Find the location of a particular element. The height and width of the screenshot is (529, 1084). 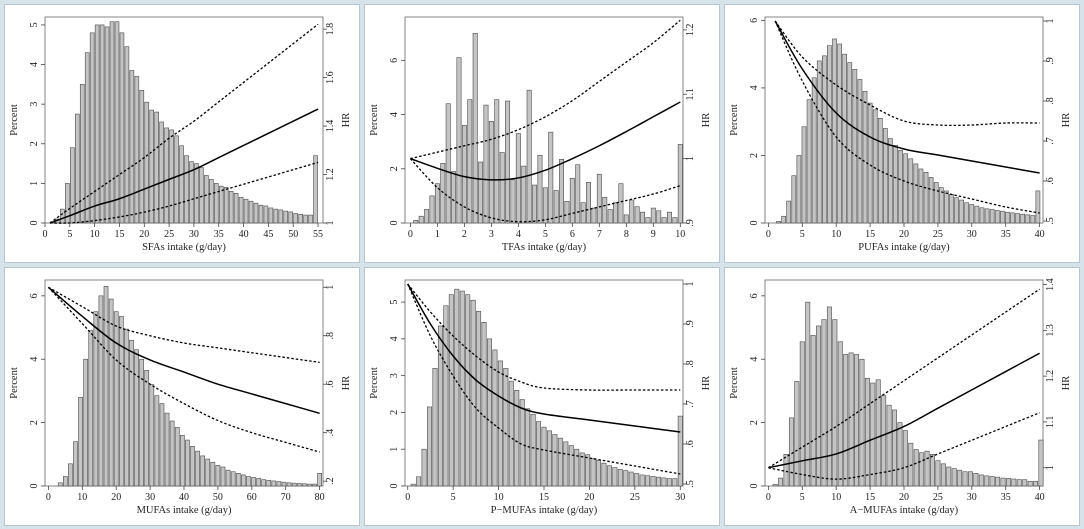

x-axis-title: A−MUFAs intake (g/day) is located at coordinates (904, 510).